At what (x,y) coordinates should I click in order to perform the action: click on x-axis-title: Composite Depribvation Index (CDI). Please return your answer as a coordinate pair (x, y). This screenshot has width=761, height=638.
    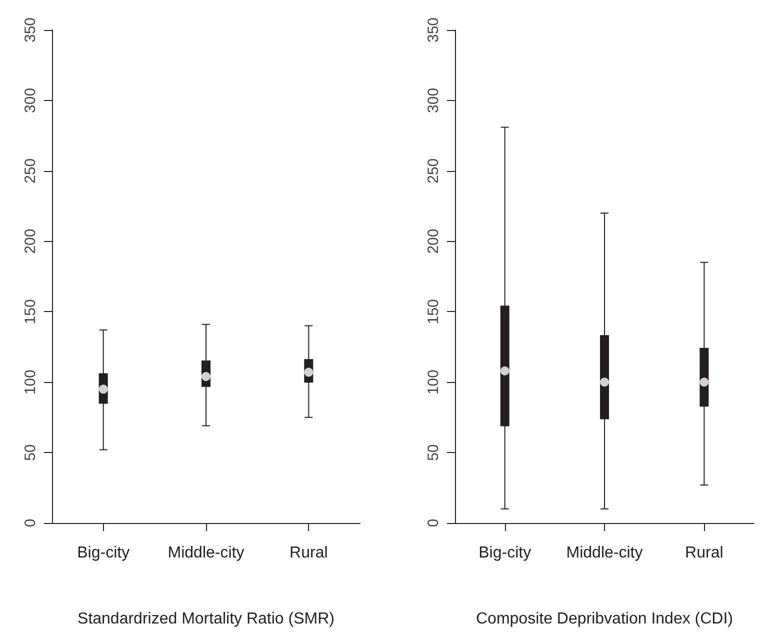
    Looking at the image, I should click on (604, 619).